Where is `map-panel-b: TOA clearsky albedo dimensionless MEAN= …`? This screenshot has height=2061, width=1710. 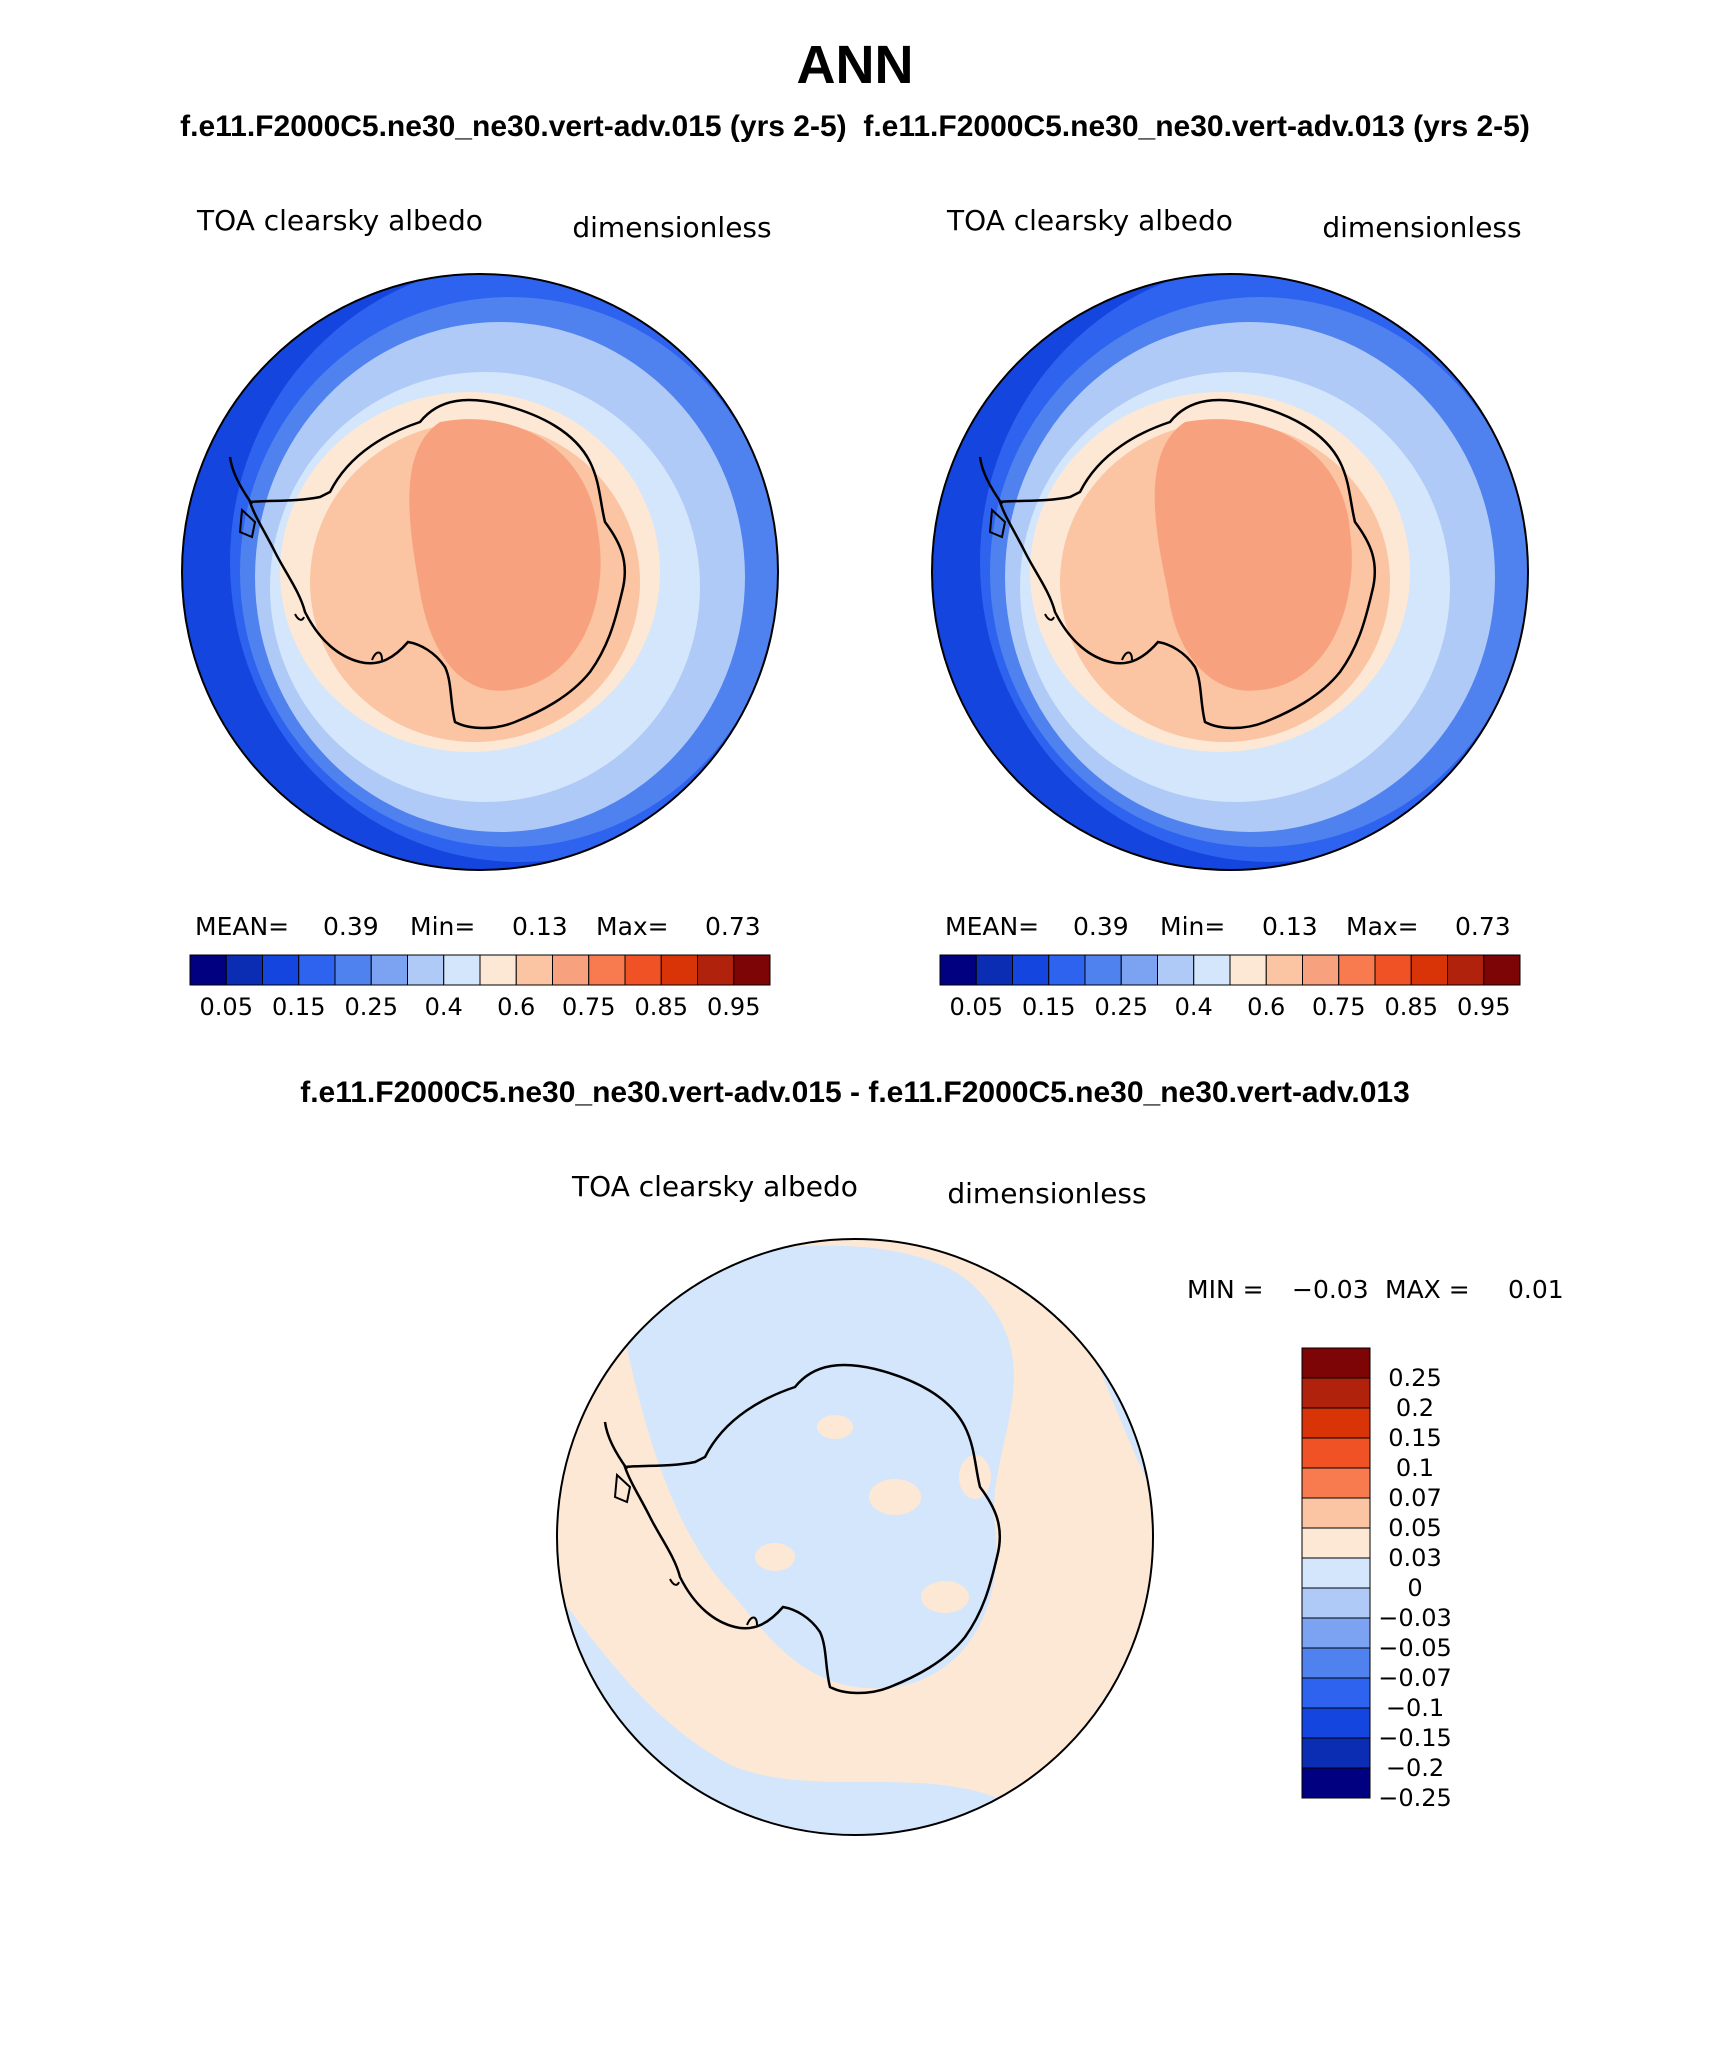
map-panel-b: TOA clearsky albedo dimensionless MEAN= … is located at coordinates (1230, 612).